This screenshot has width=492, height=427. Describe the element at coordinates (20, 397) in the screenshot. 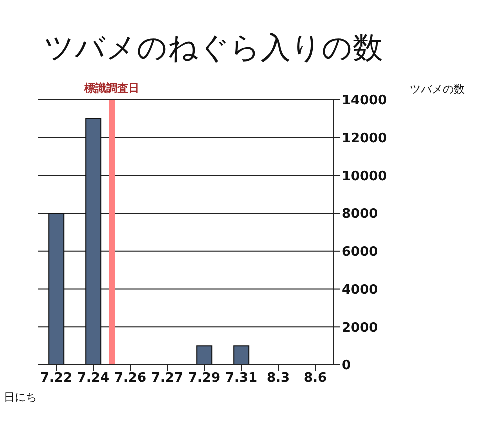

I see `x-axis-title: 日にち` at that location.